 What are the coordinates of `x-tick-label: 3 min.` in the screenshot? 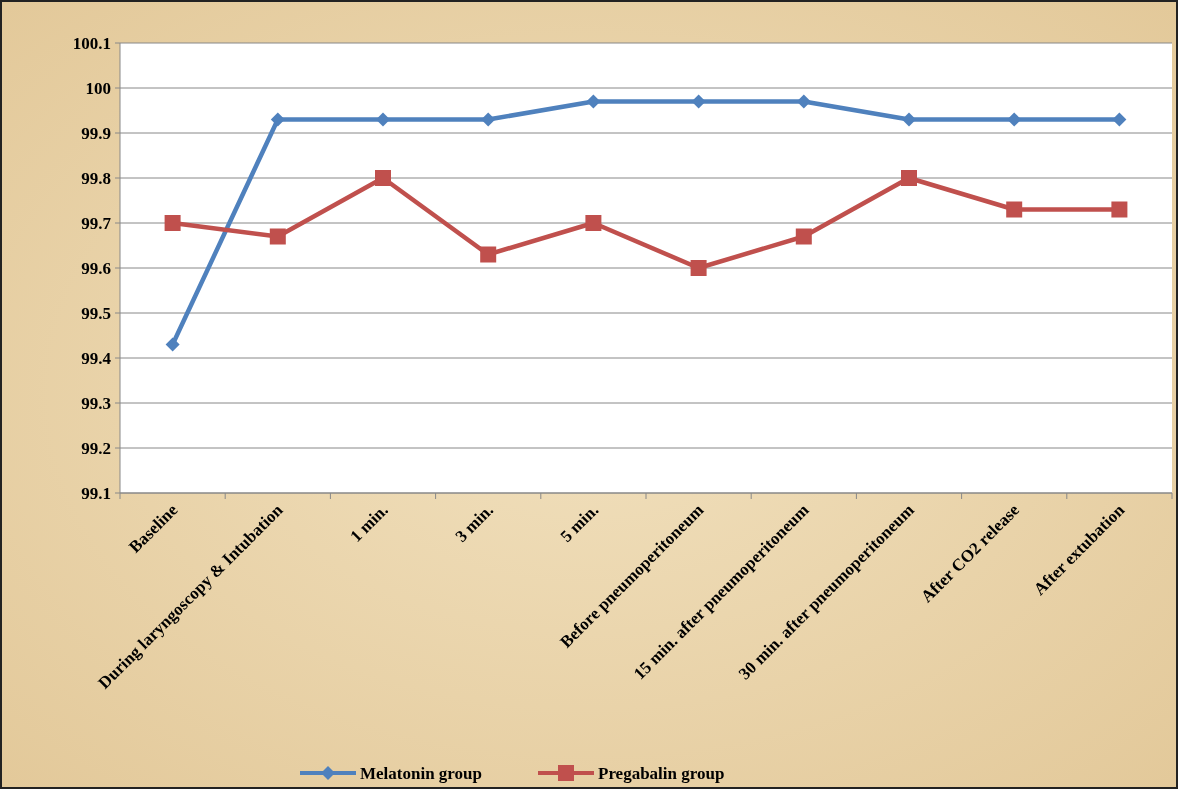 It's located at (474, 523).